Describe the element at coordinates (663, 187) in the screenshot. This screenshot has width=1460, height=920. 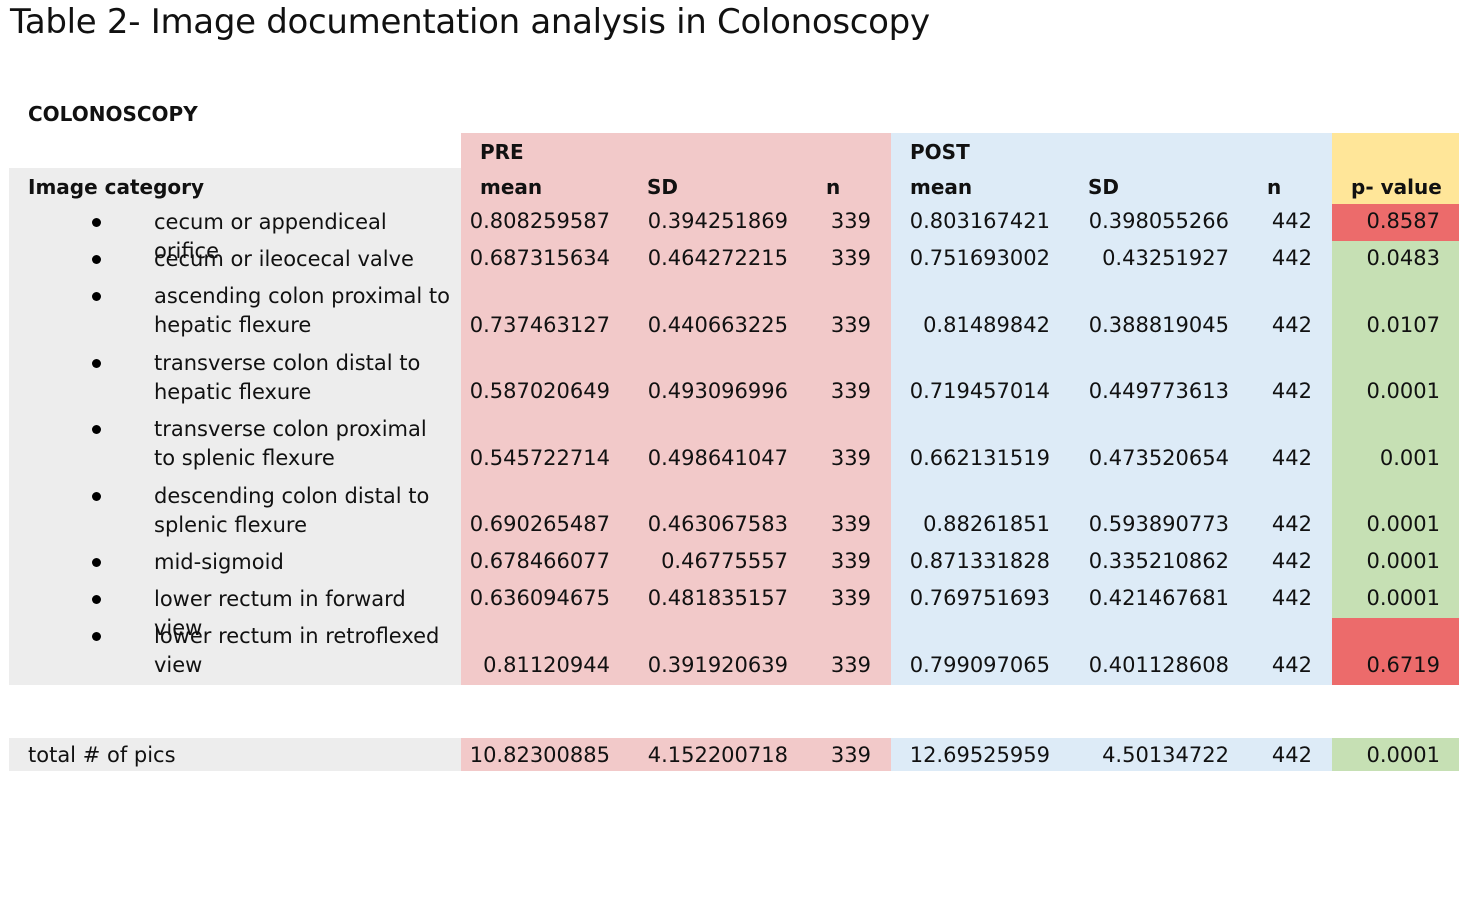
I see `pre-sd-header: SD` at that location.